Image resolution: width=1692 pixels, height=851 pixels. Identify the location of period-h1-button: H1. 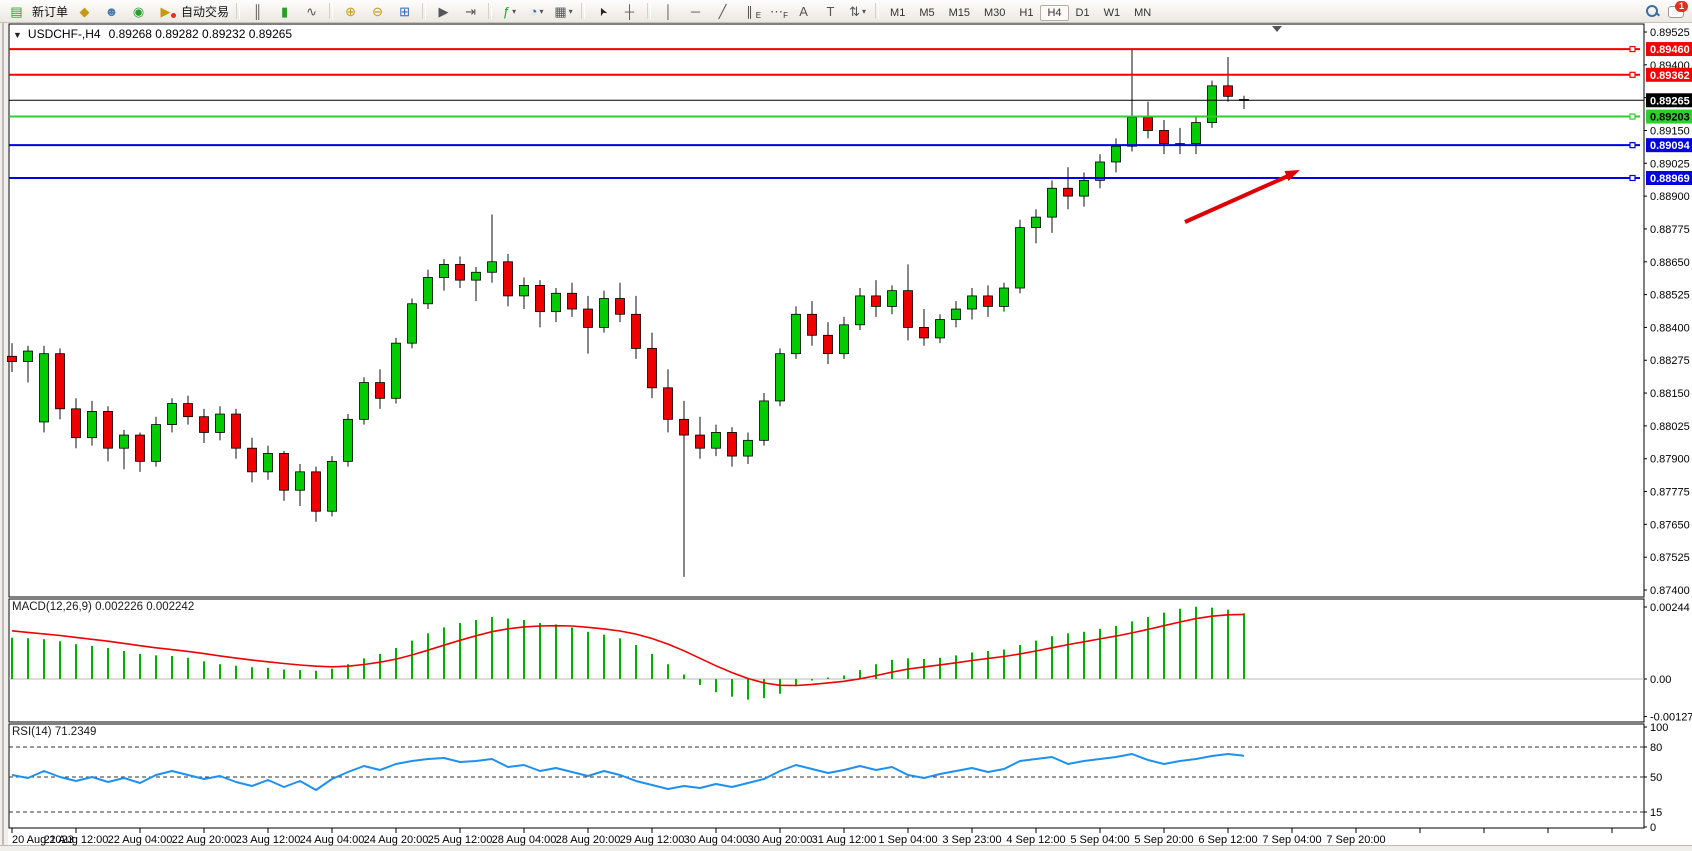
(1026, 12).